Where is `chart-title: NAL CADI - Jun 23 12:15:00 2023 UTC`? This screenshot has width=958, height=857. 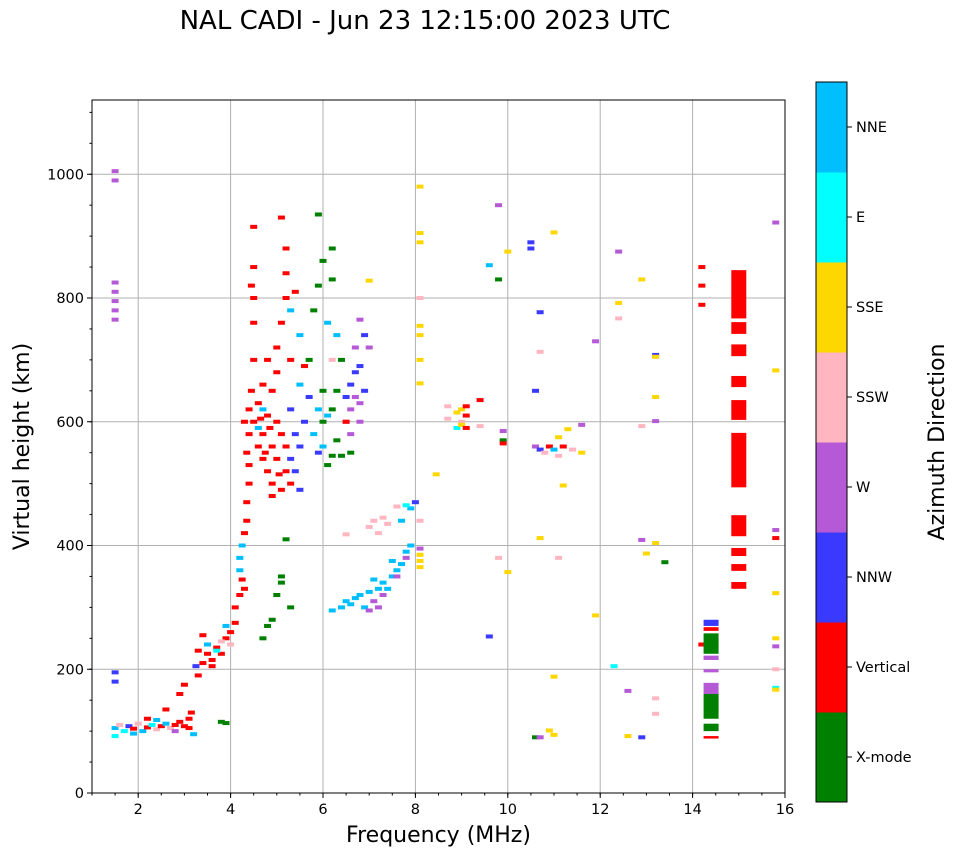 chart-title: NAL CADI - Jun 23 12:15:00 2023 UTC is located at coordinates (425, 21).